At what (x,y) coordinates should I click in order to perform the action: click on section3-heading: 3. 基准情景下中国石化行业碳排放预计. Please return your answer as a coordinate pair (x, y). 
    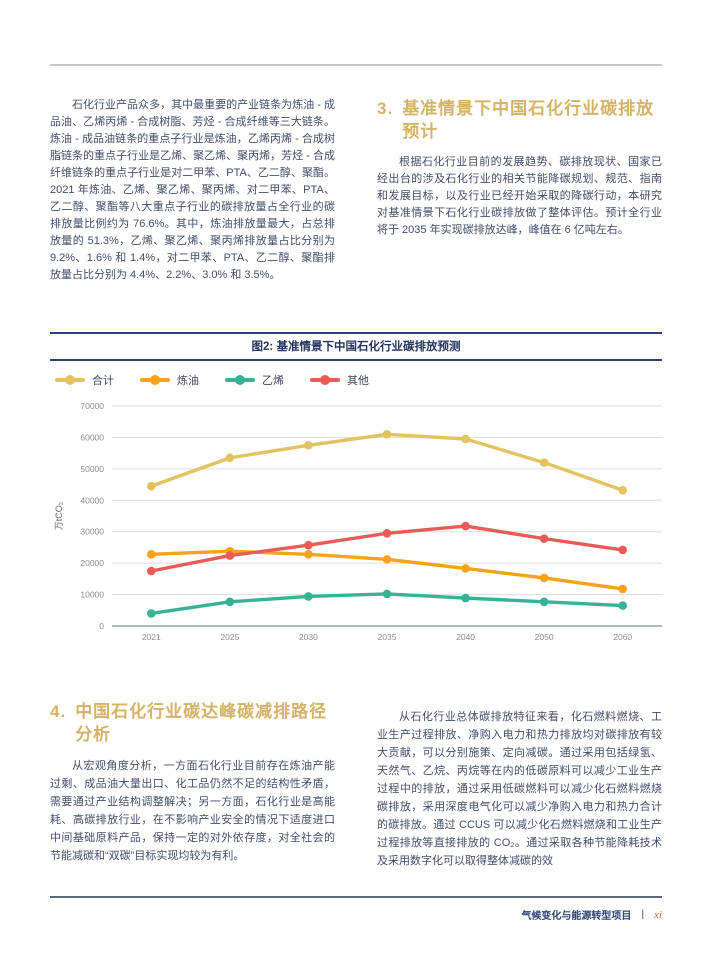
    Looking at the image, I should click on (519, 120).